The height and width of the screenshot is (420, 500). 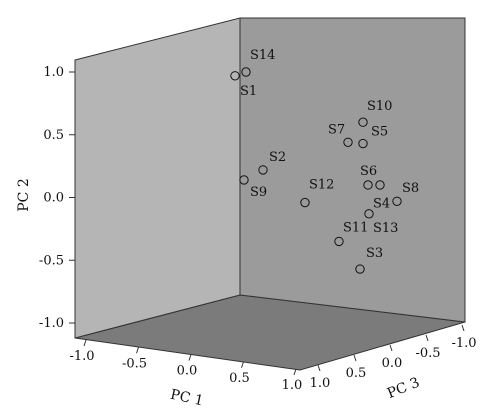 What do you see at coordinates (239, 378) in the screenshot?
I see `pc1-tick-label: 0.5` at bounding box center [239, 378].